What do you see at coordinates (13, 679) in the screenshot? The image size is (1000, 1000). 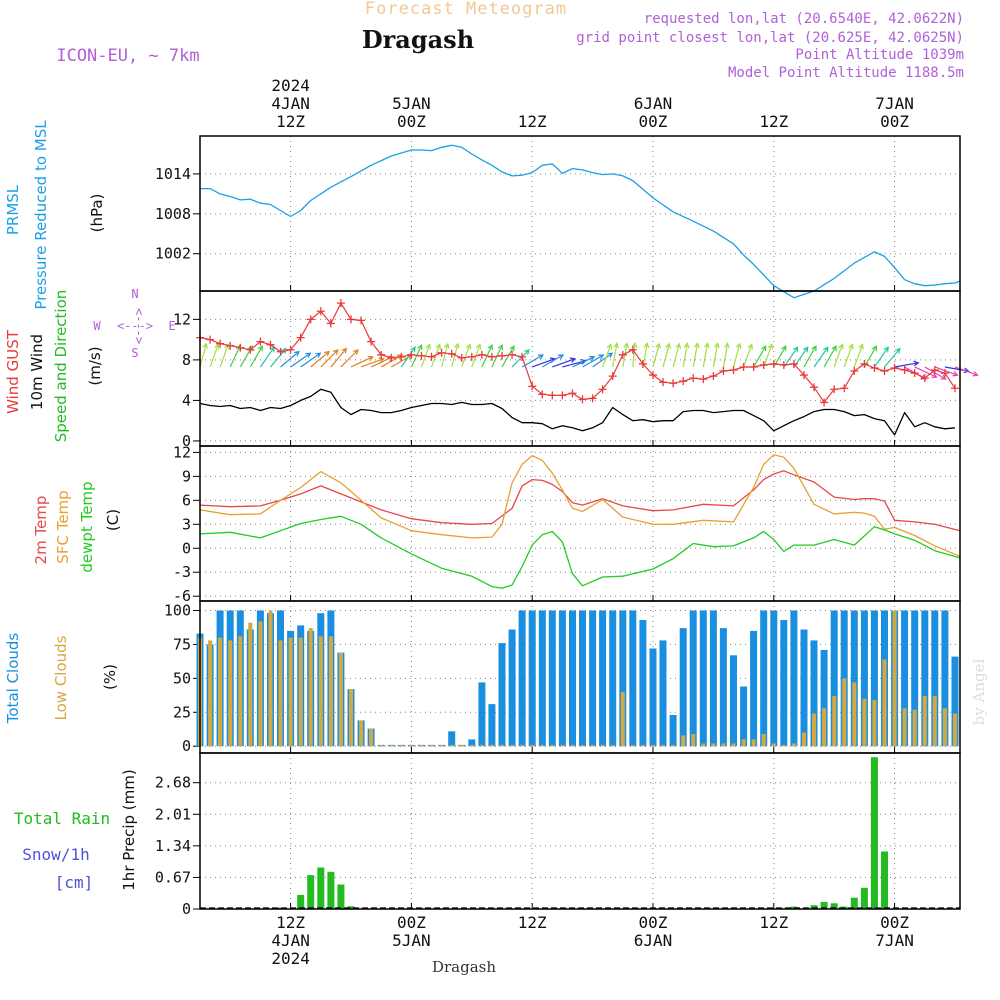 I see `clouds-label-total: Total Clouds` at bounding box center [13, 679].